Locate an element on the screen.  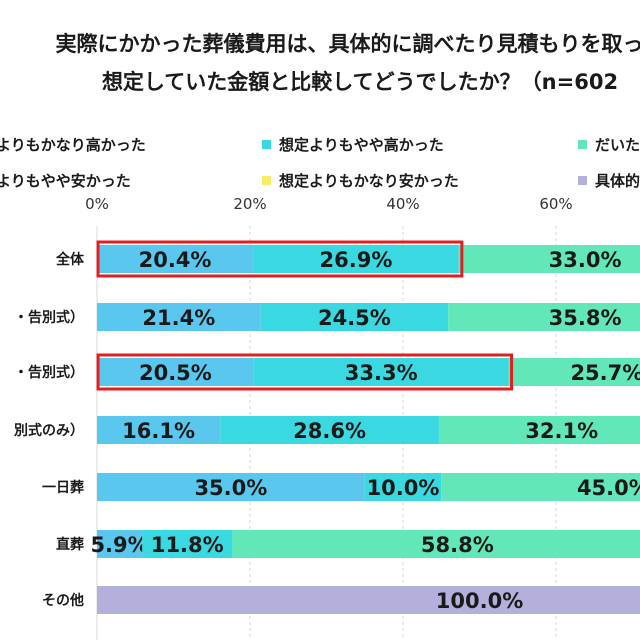
legend-item-5: 想定よりもかなり安かった is located at coordinates (360, 180).